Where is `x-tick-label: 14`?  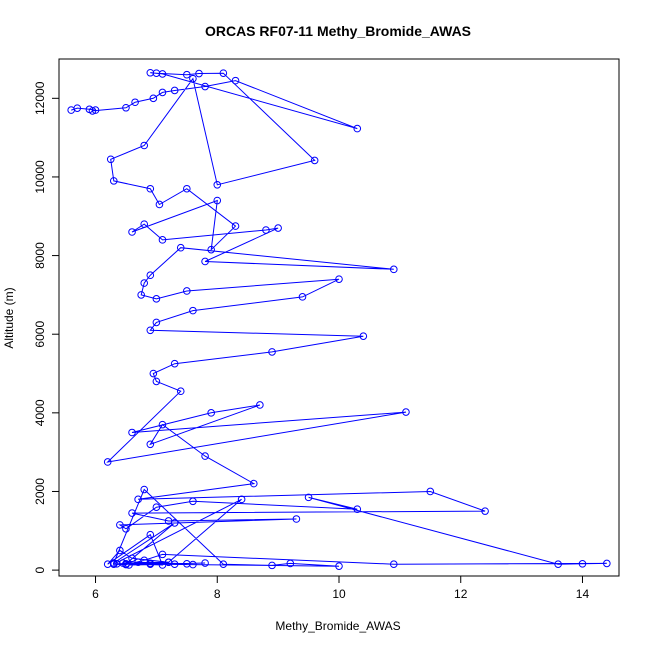 x-tick-label: 14 is located at coordinates (583, 594).